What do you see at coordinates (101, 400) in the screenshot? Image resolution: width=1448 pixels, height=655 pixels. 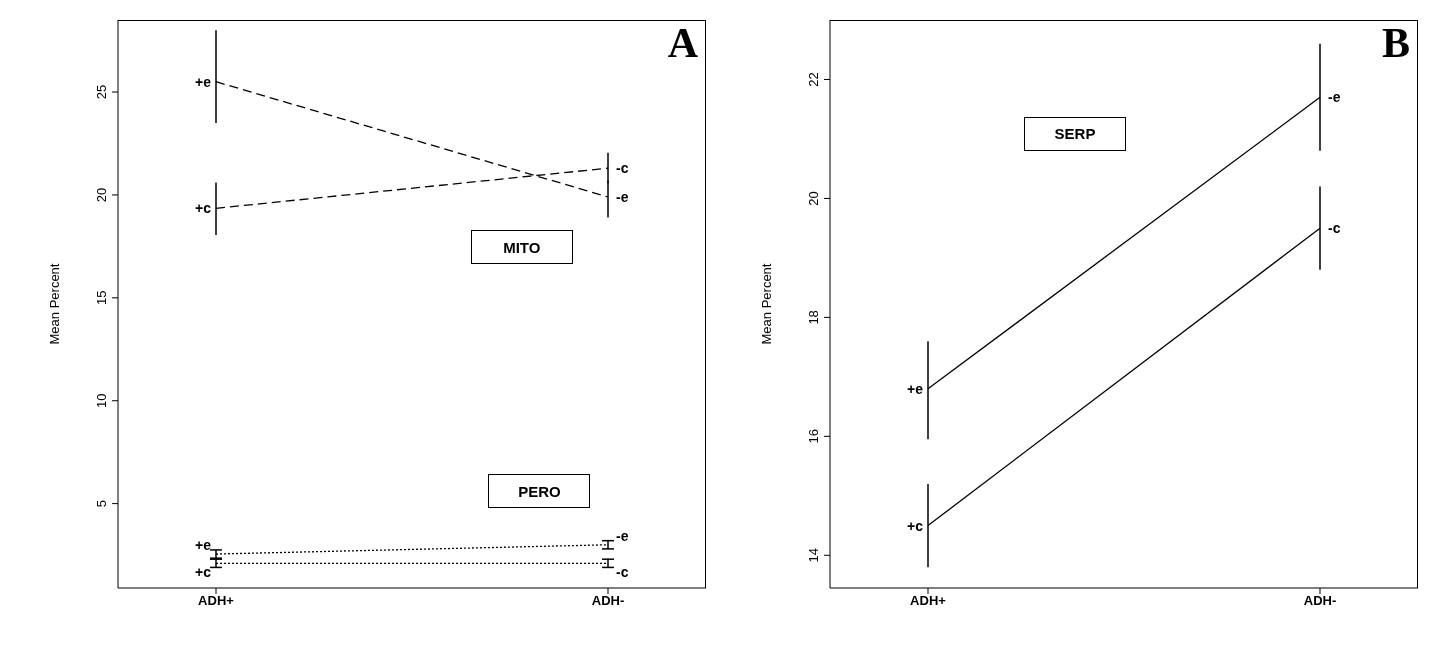 I see `y-tick-label: 10` at bounding box center [101, 400].